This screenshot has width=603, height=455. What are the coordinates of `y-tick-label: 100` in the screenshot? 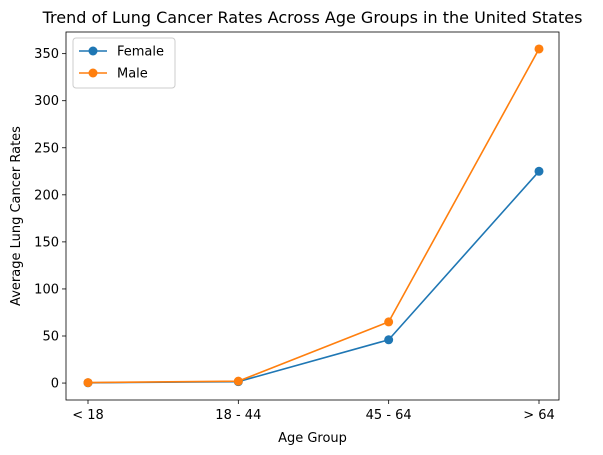 It's located at (46, 289).